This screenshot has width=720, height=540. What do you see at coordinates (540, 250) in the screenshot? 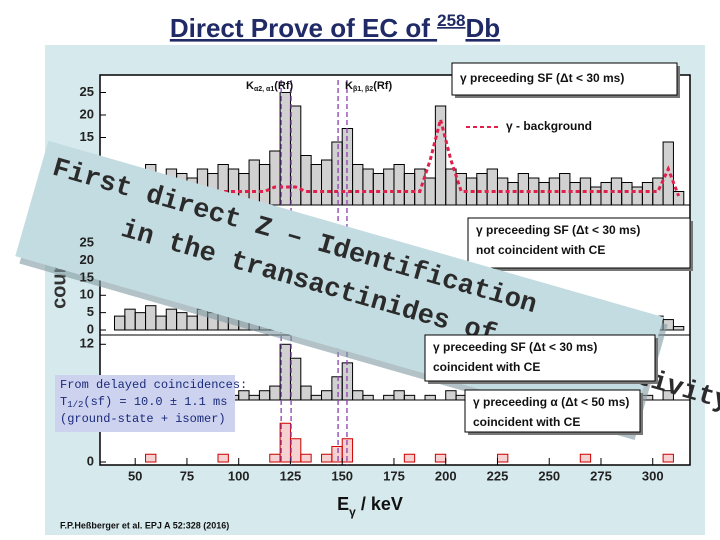
I see `legend-text: not coincident with CE` at bounding box center [540, 250].